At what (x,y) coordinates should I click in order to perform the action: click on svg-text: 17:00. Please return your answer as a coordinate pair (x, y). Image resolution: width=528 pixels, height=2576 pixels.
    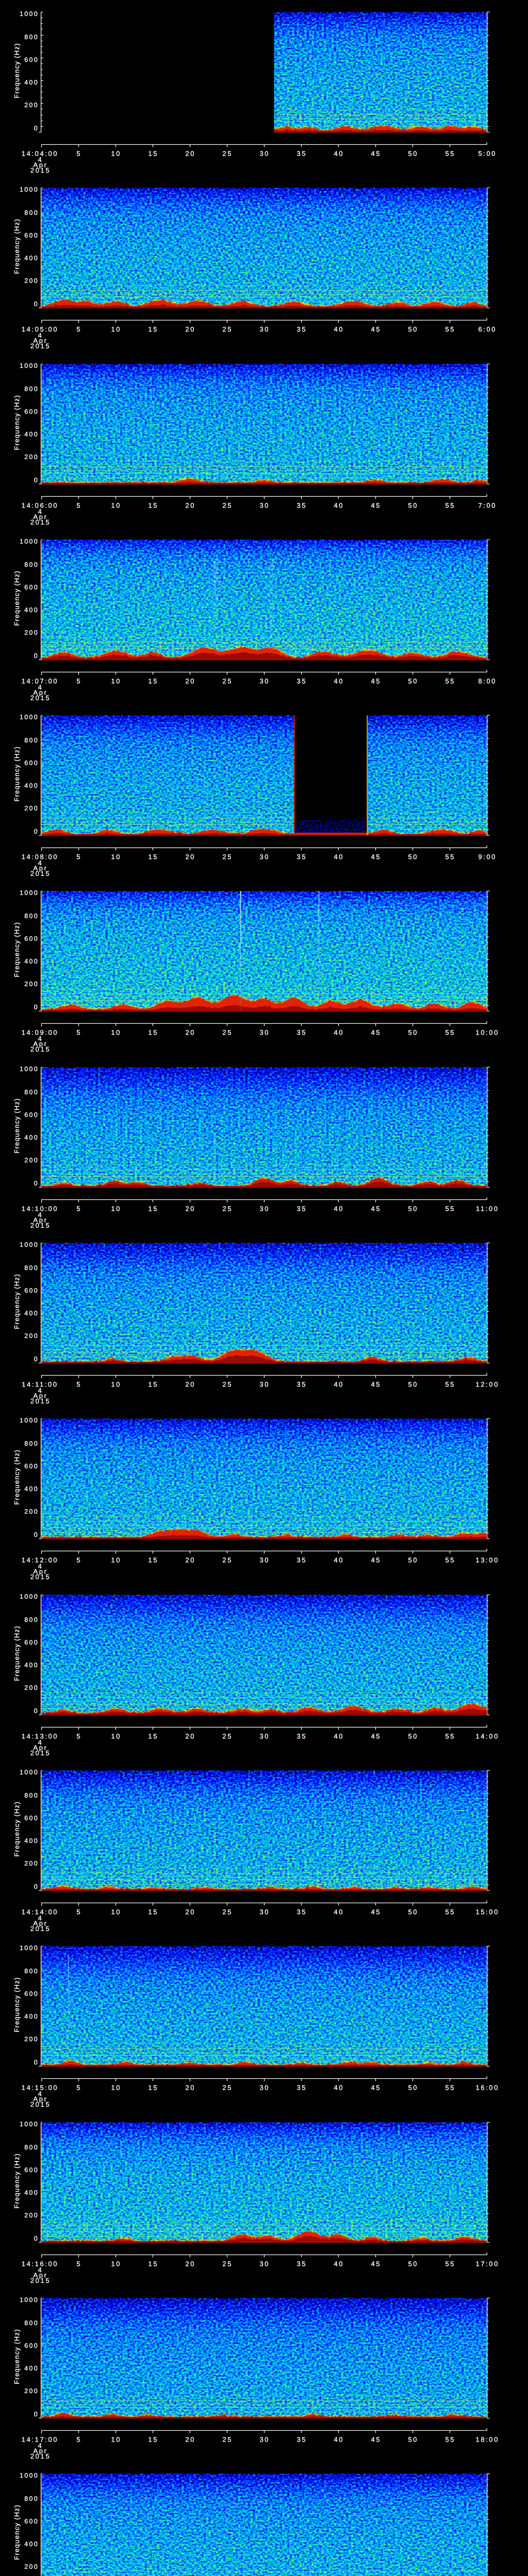
    Looking at the image, I should click on (488, 2263).